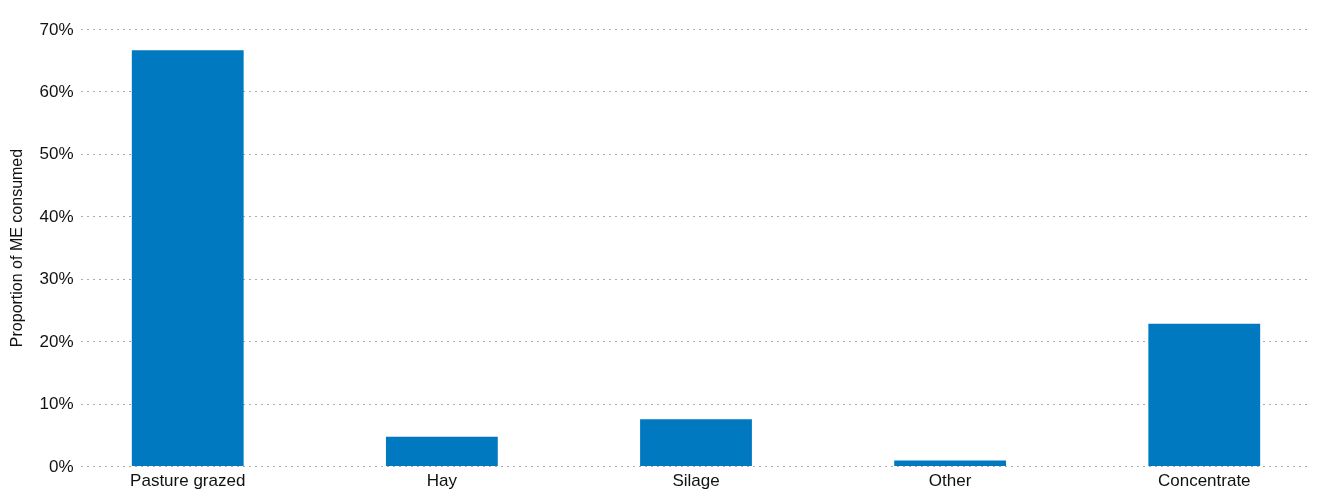  I want to click on x-tick-label: Concentrate, so click(1204, 480).